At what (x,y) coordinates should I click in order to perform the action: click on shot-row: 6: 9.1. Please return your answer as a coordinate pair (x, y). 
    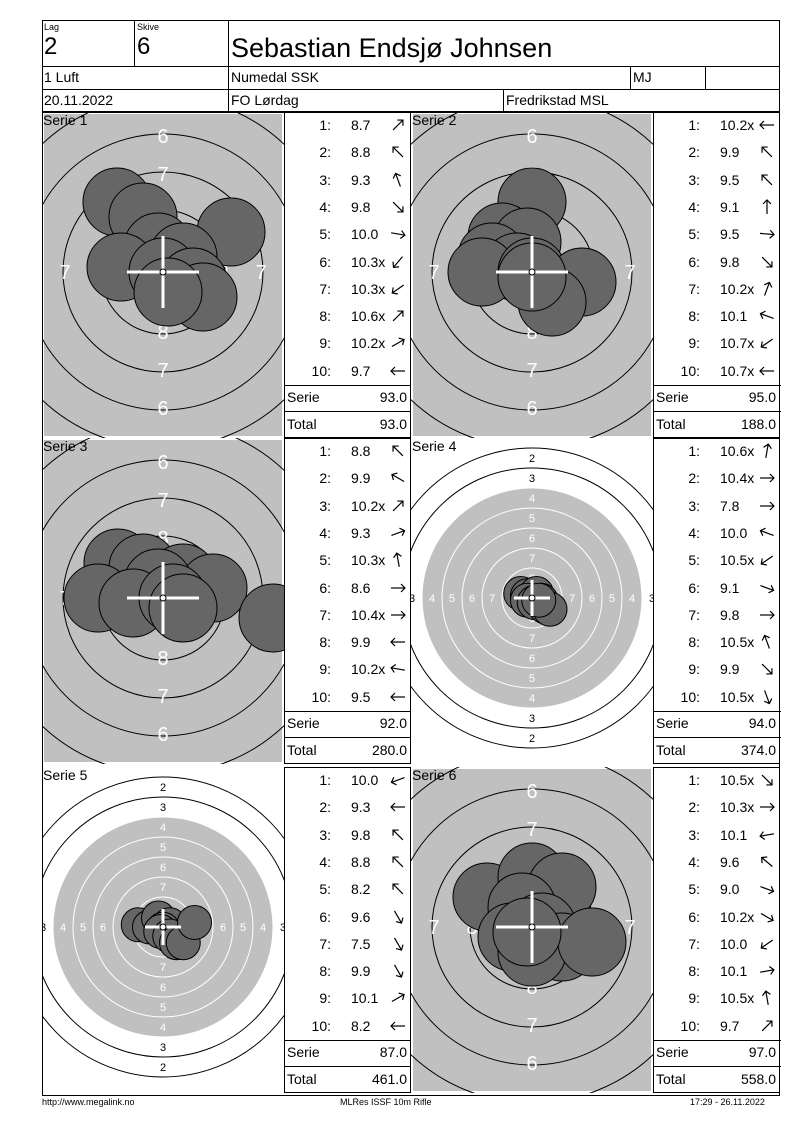
    Looking at the image, I should click on (717, 589).